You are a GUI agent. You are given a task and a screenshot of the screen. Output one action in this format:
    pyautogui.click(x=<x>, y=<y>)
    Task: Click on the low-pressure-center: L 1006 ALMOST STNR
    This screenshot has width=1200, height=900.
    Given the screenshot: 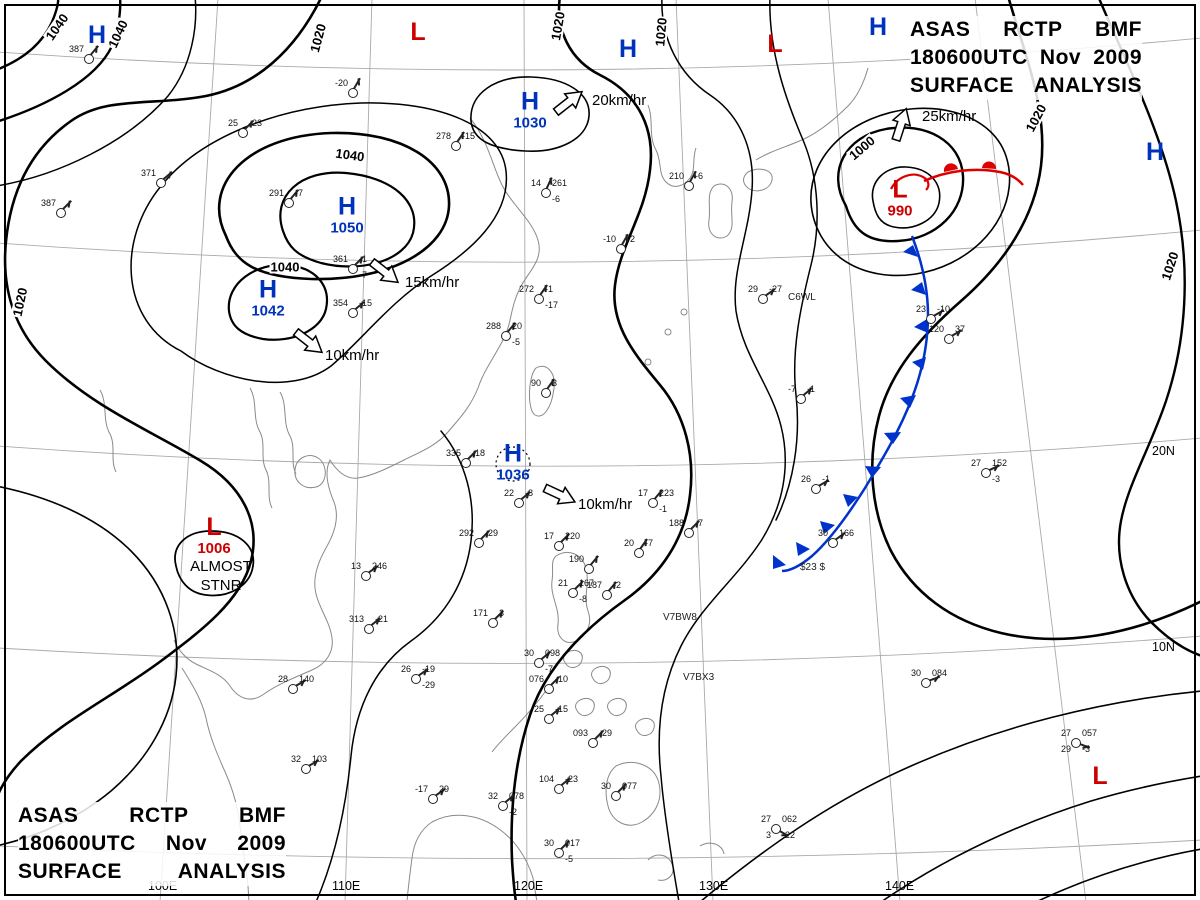 What is the action you would take?
    pyautogui.click(x=214, y=555)
    